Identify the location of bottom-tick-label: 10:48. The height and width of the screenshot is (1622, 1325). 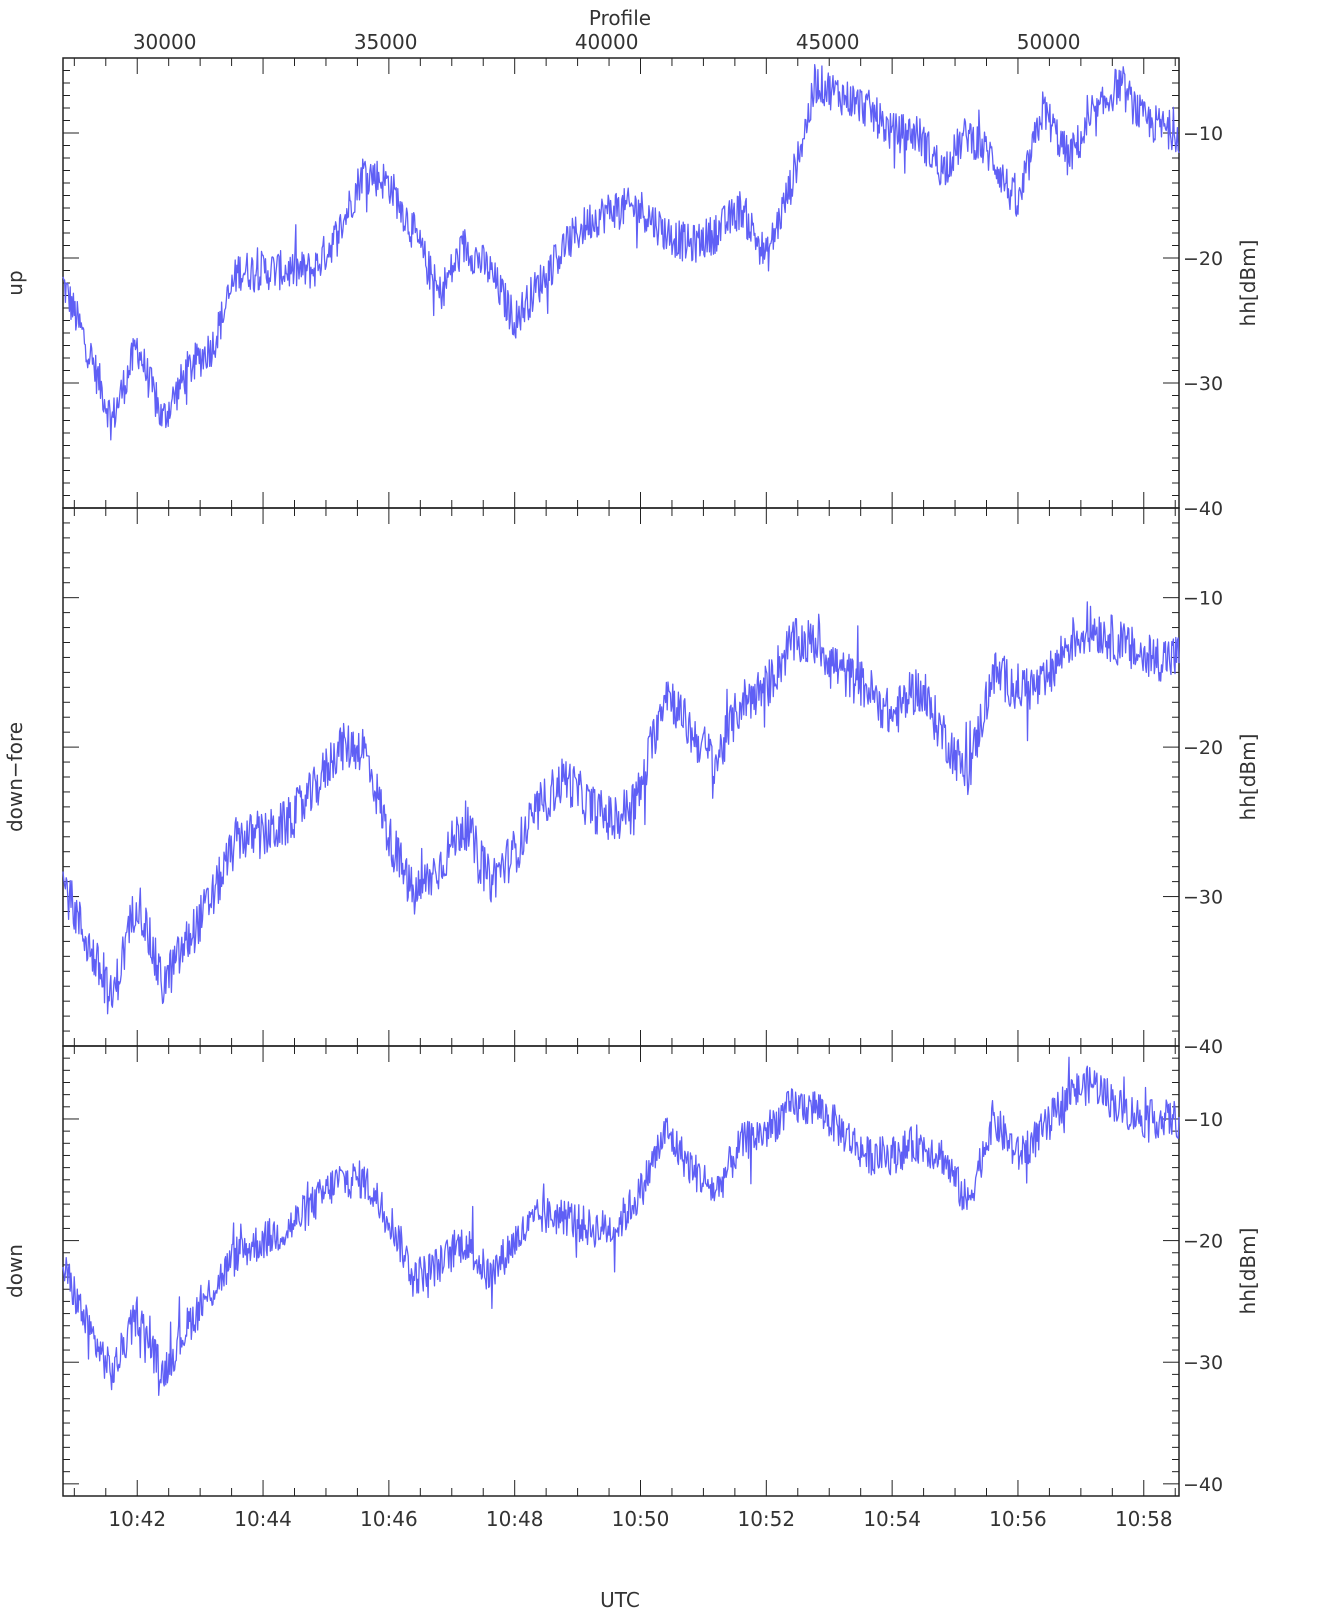
(515, 1519).